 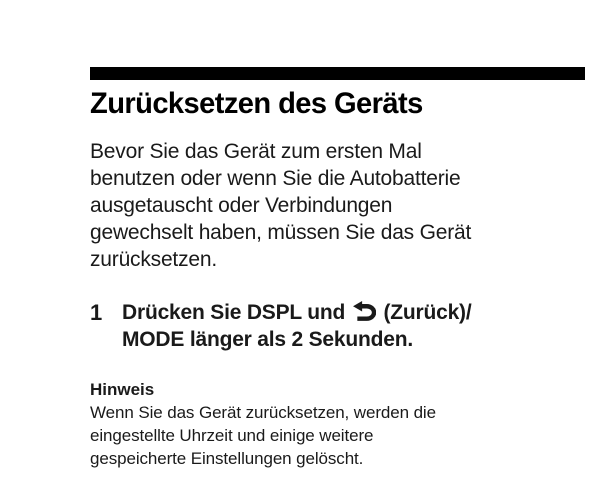 I want to click on section-divider-rule, so click(x=337, y=73).